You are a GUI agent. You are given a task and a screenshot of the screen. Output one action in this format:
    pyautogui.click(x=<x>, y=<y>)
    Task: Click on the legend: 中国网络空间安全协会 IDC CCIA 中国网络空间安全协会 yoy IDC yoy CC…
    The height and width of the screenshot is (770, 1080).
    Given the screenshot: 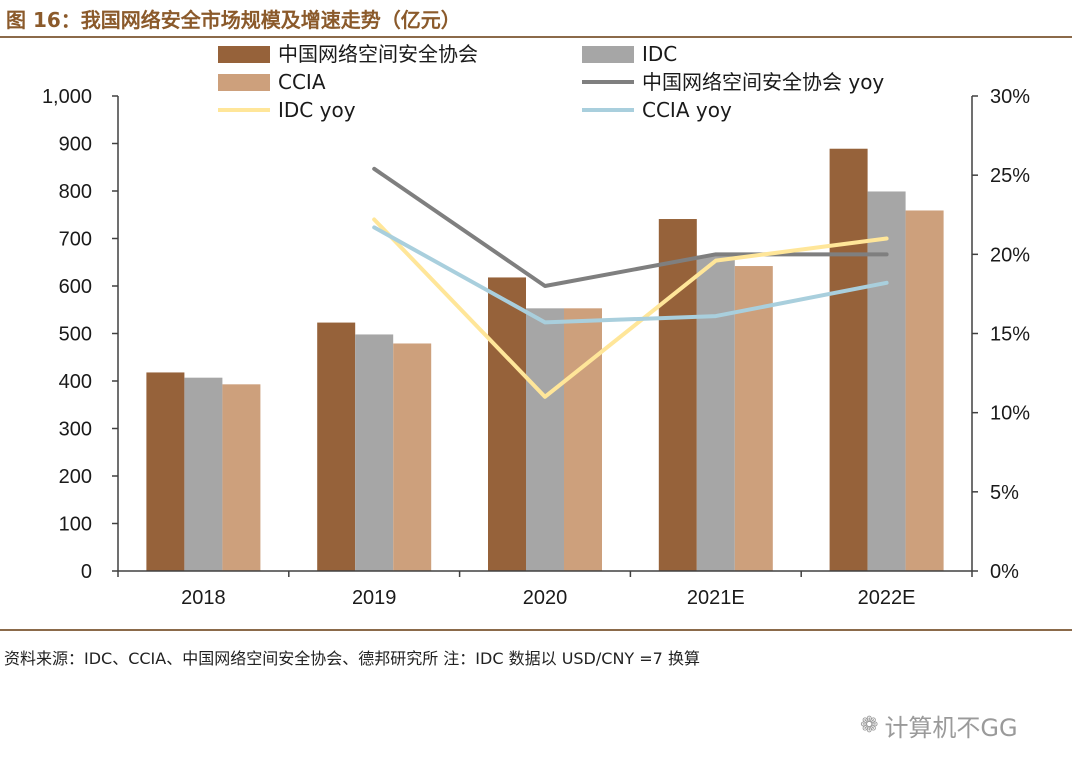 What is the action you would take?
    pyautogui.click(x=551, y=82)
    